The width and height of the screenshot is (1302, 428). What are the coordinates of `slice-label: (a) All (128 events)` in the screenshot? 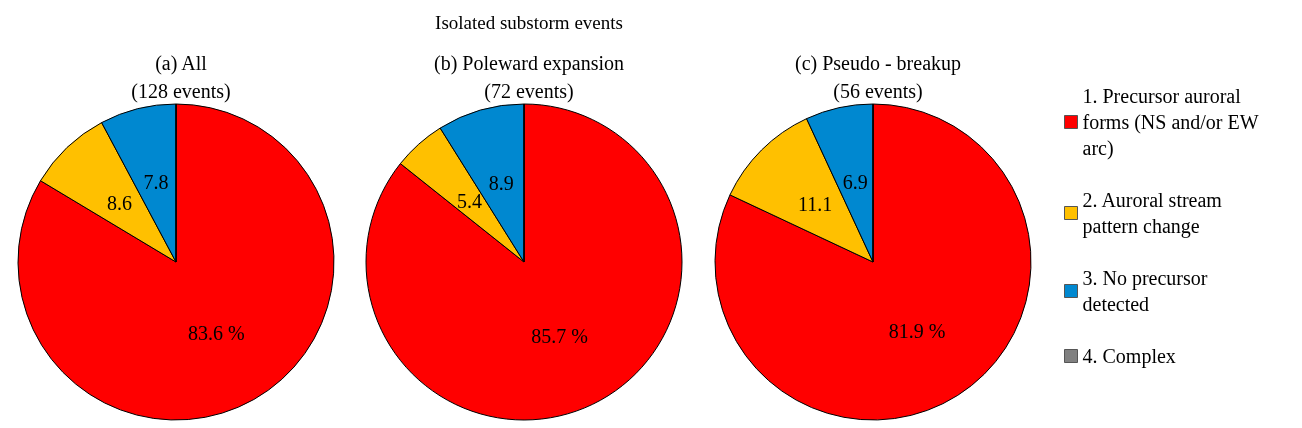 It's located at (181, 77).